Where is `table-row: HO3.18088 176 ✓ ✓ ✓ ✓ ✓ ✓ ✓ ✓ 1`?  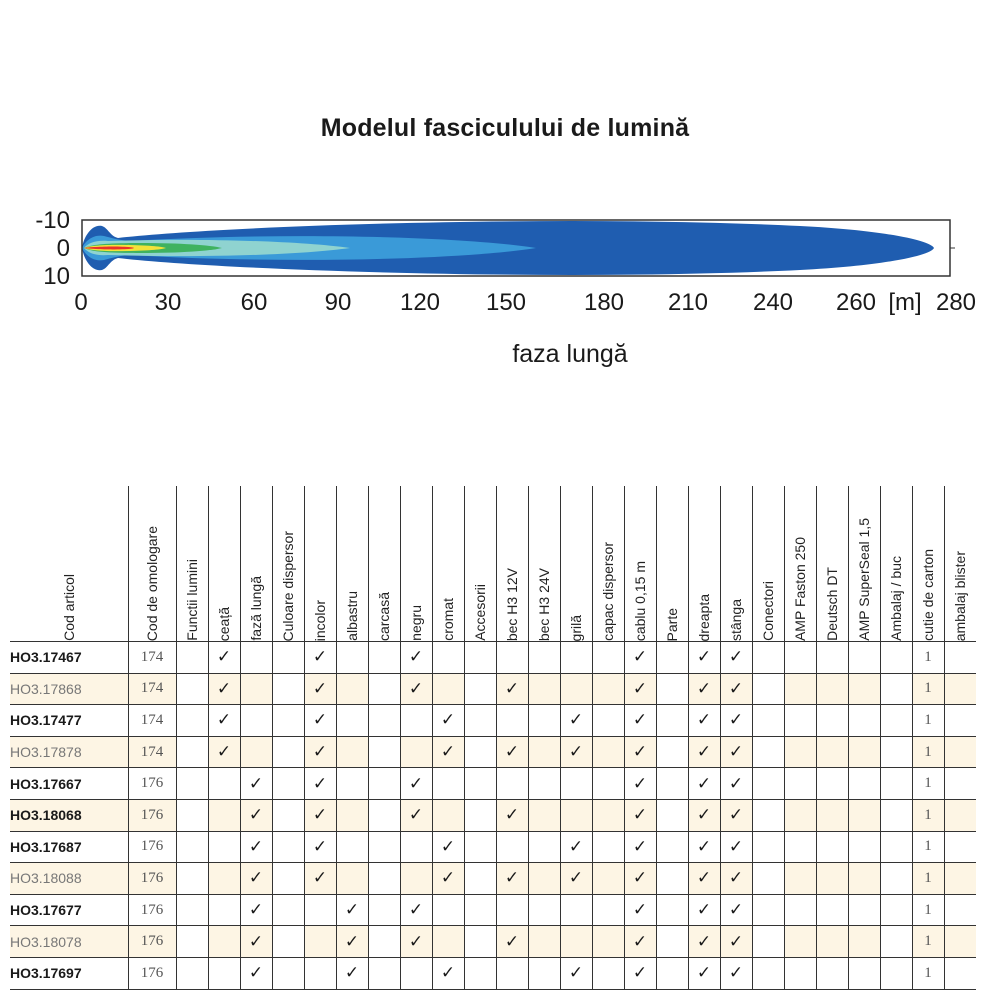
table-row: HO3.18088 176 ✓ ✓ ✓ ✓ ✓ ✓ ✓ ✓ 1 is located at coordinates (493, 878).